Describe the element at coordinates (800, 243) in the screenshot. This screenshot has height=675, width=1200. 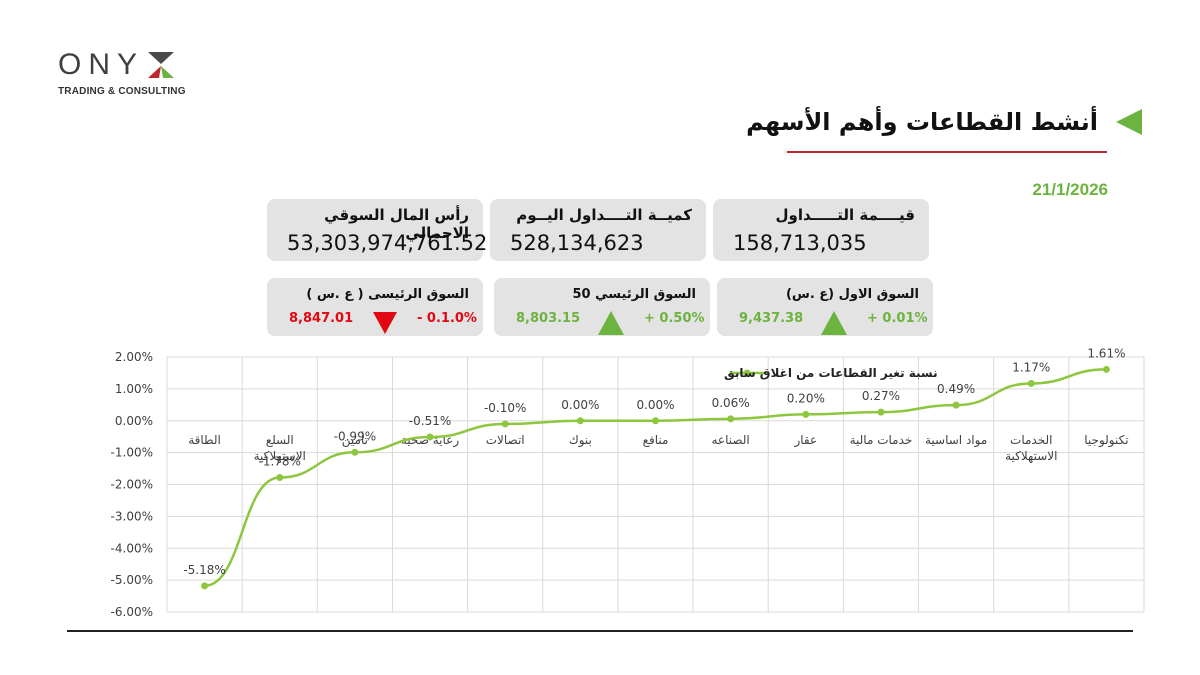
I see `trade-value-amount: 158,713,035` at that location.